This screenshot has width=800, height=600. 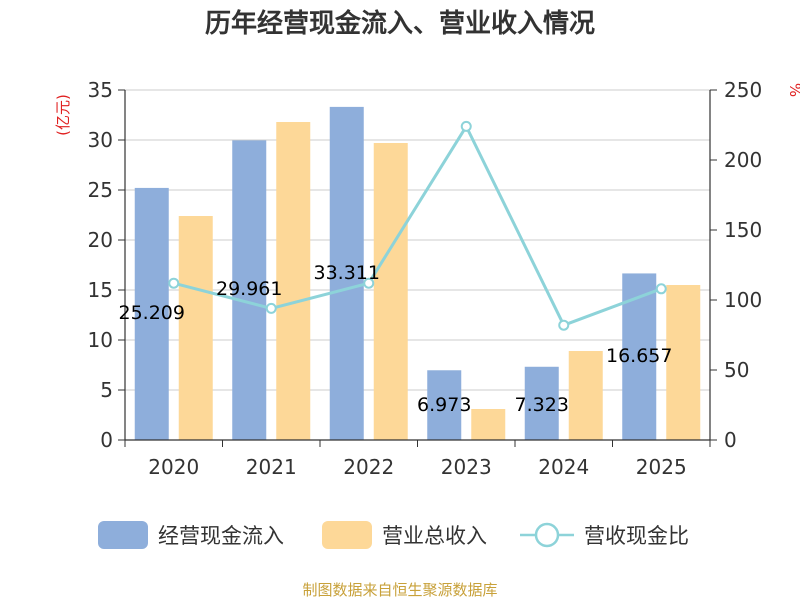 What do you see at coordinates (100, 190) in the screenshot?
I see `left-tick-label: 25` at bounding box center [100, 190].